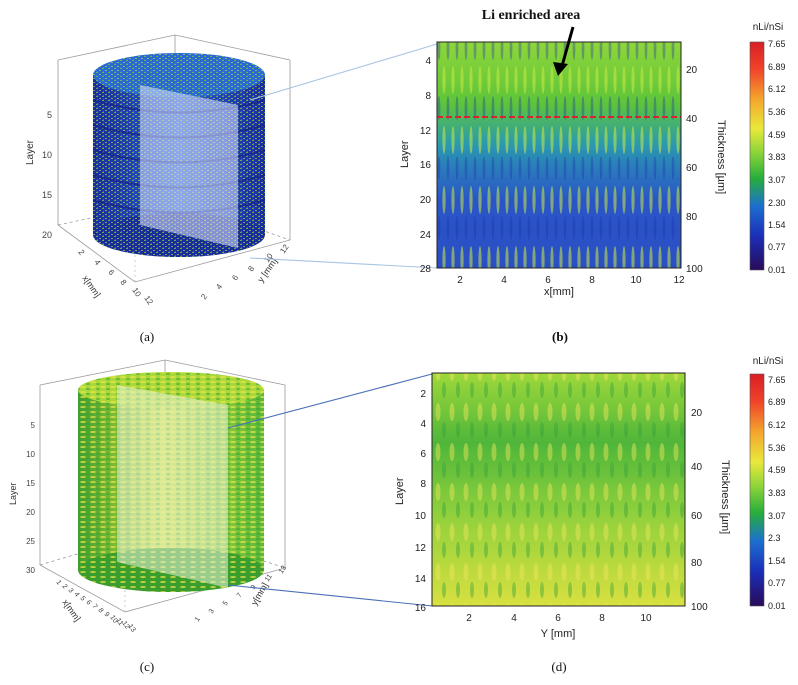 The height and width of the screenshot is (685, 798). What do you see at coordinates (106, 614) in the screenshot?
I see `panel-c-xtick: 9` at bounding box center [106, 614].